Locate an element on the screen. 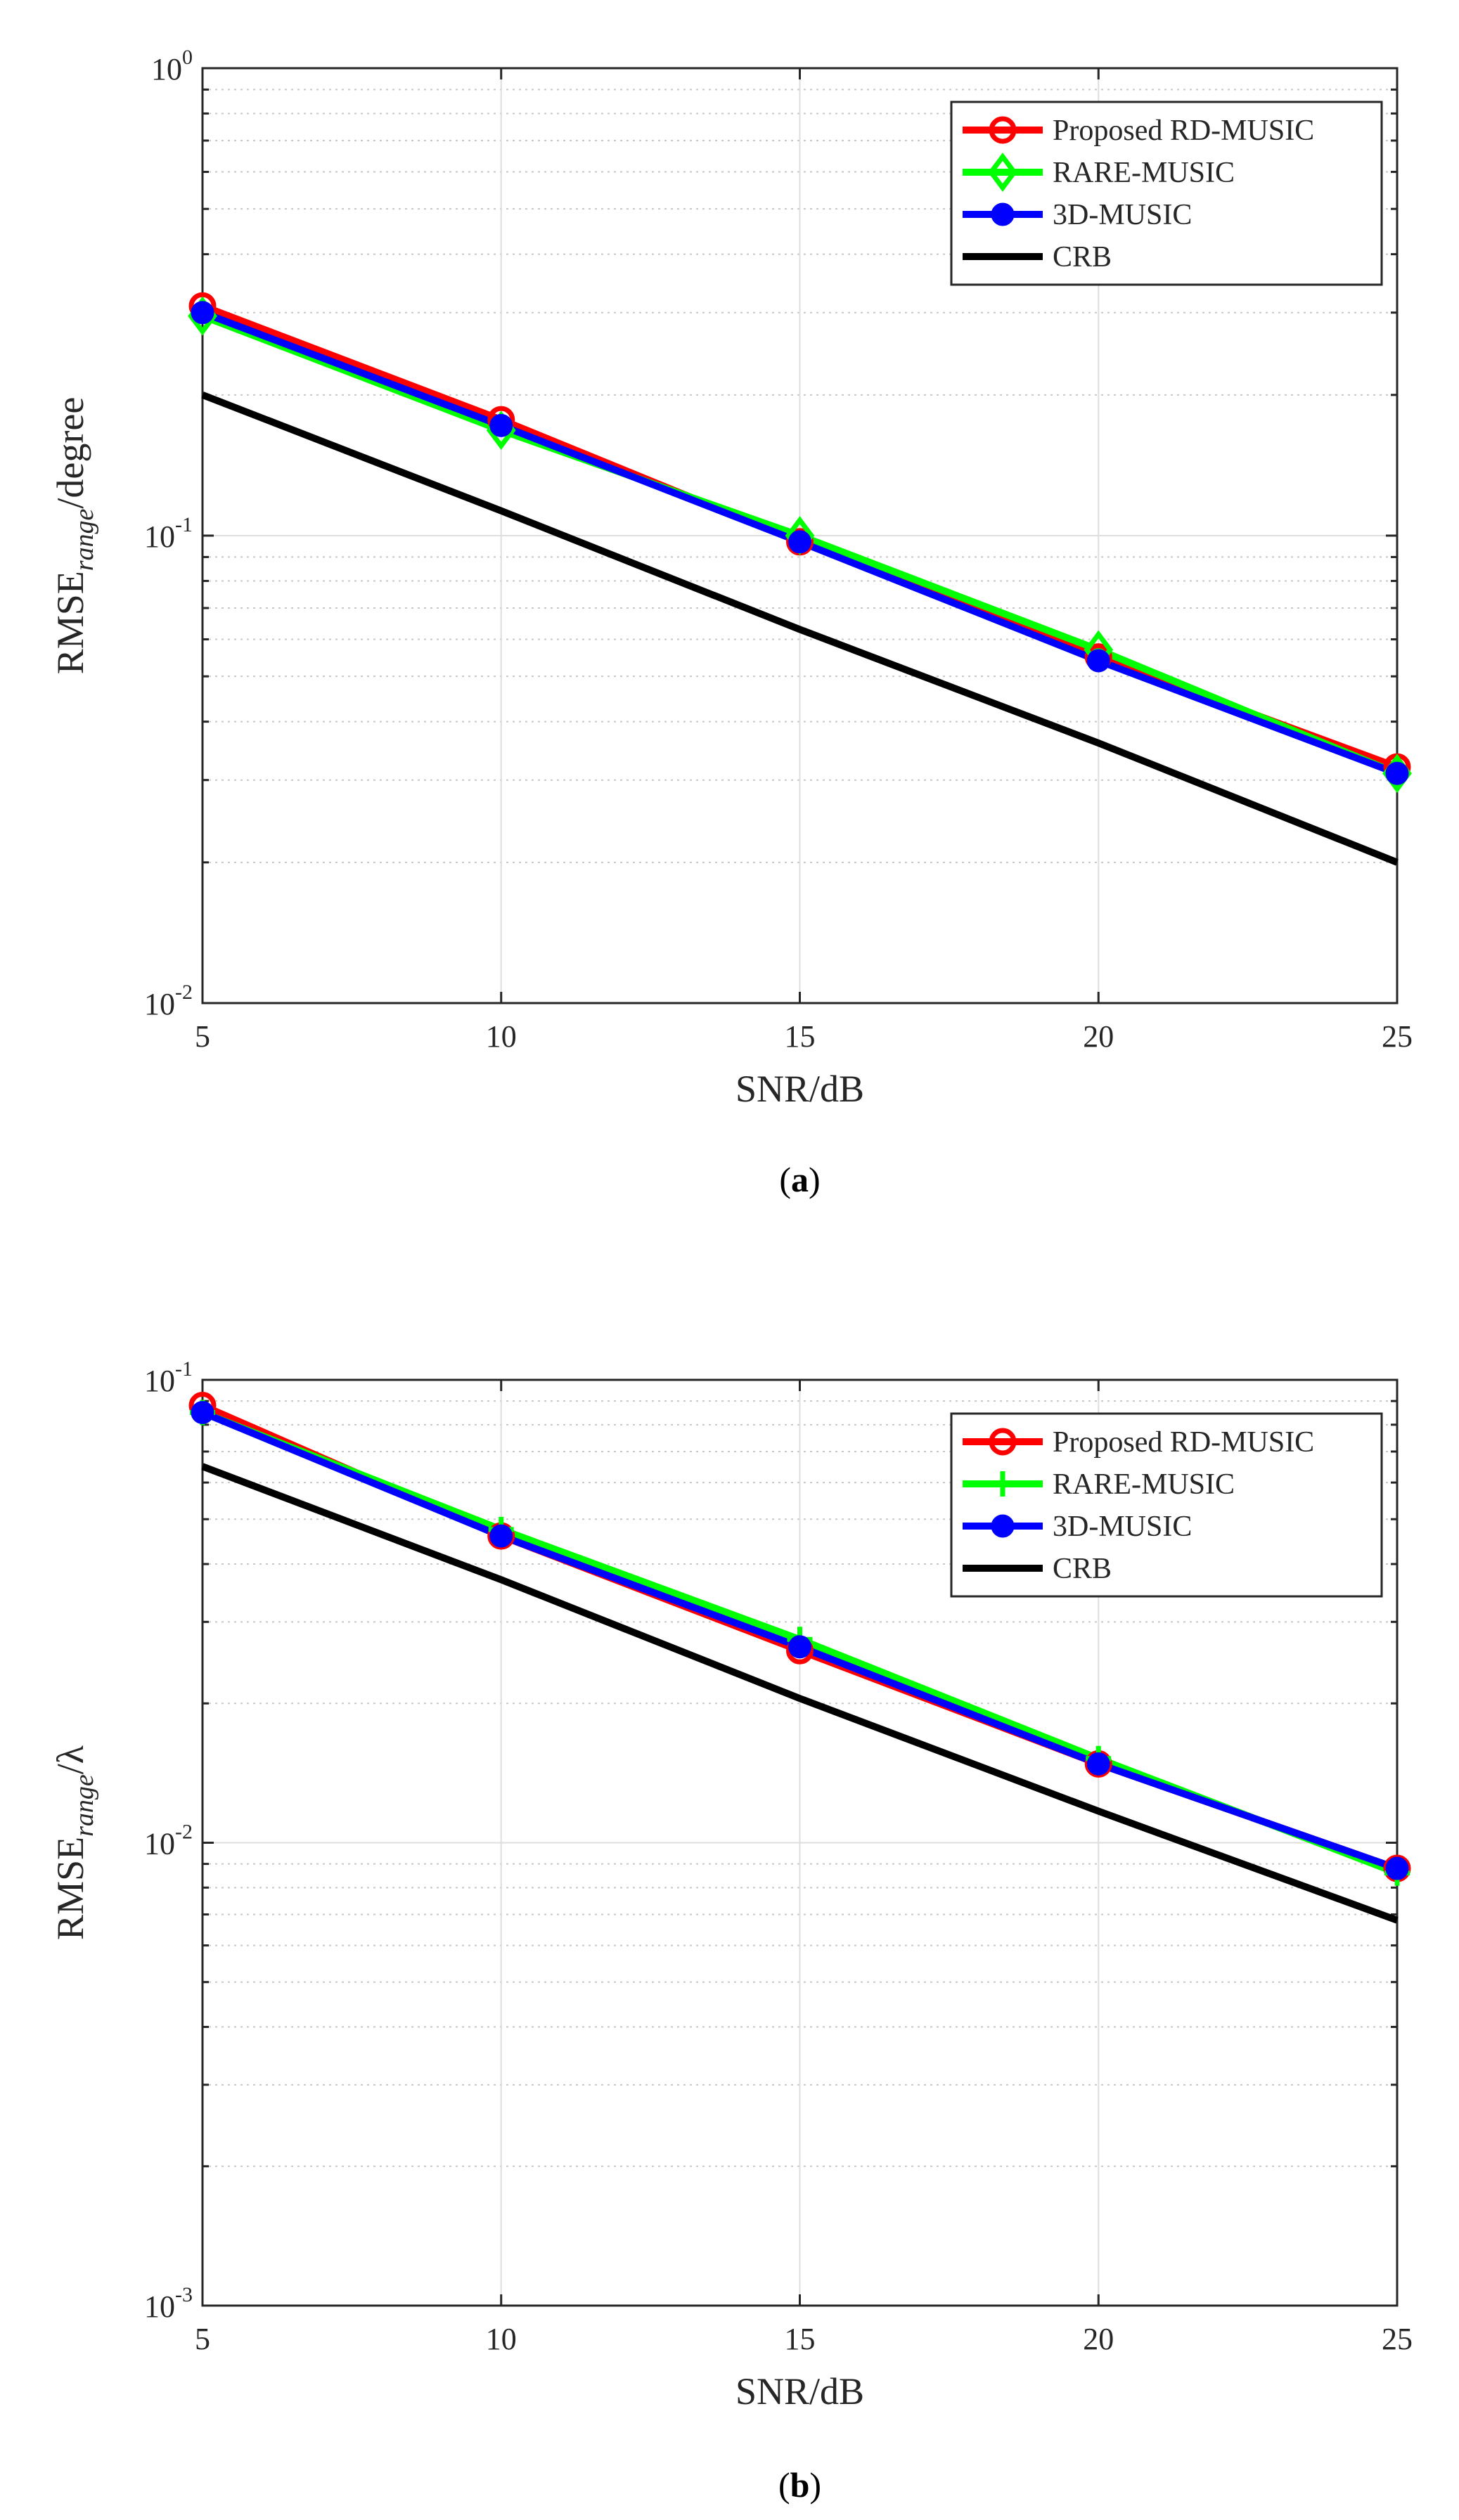  caption: (b) is located at coordinates (799, 2485).